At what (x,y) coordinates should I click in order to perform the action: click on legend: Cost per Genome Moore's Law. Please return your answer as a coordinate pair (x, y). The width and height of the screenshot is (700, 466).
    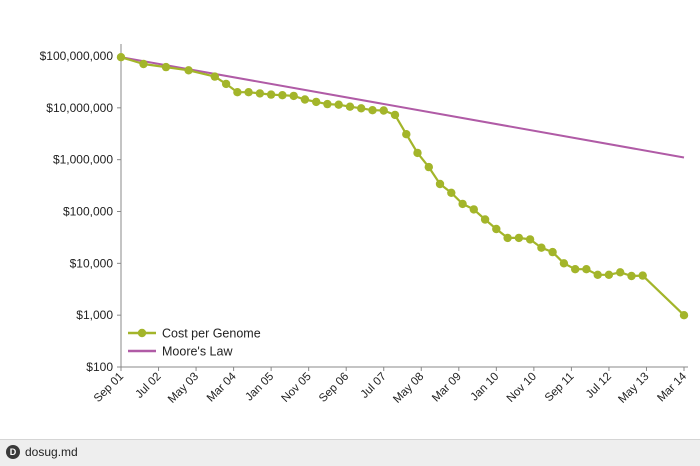
    Looking at the image, I should click on (194, 343).